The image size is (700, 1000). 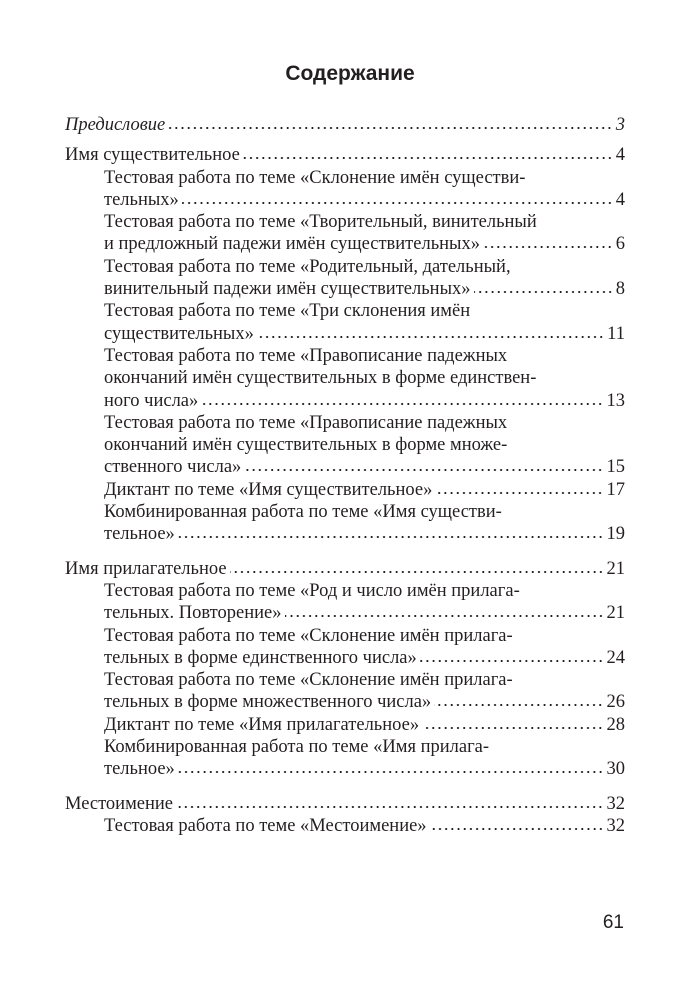 I want to click on entry-line: тельных» 4, so click(x=345, y=200).